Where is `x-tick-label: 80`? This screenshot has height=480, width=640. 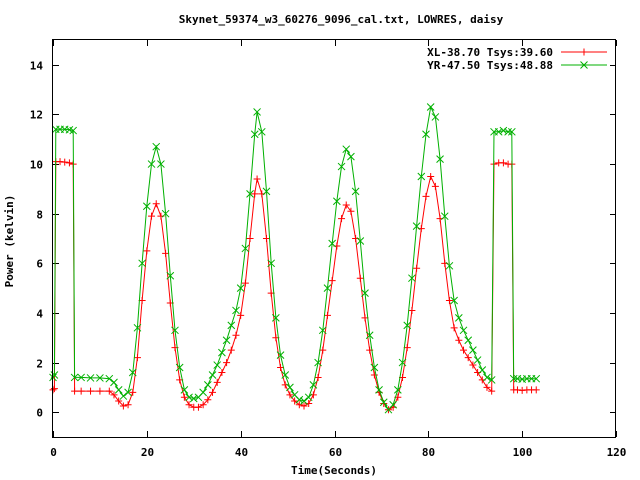
x-tick-label: 80 is located at coordinates (428, 452).